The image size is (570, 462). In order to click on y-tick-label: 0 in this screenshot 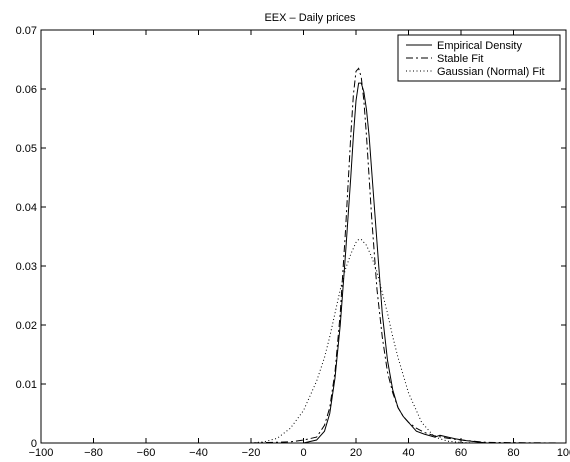, I will do `click(34, 444)`.